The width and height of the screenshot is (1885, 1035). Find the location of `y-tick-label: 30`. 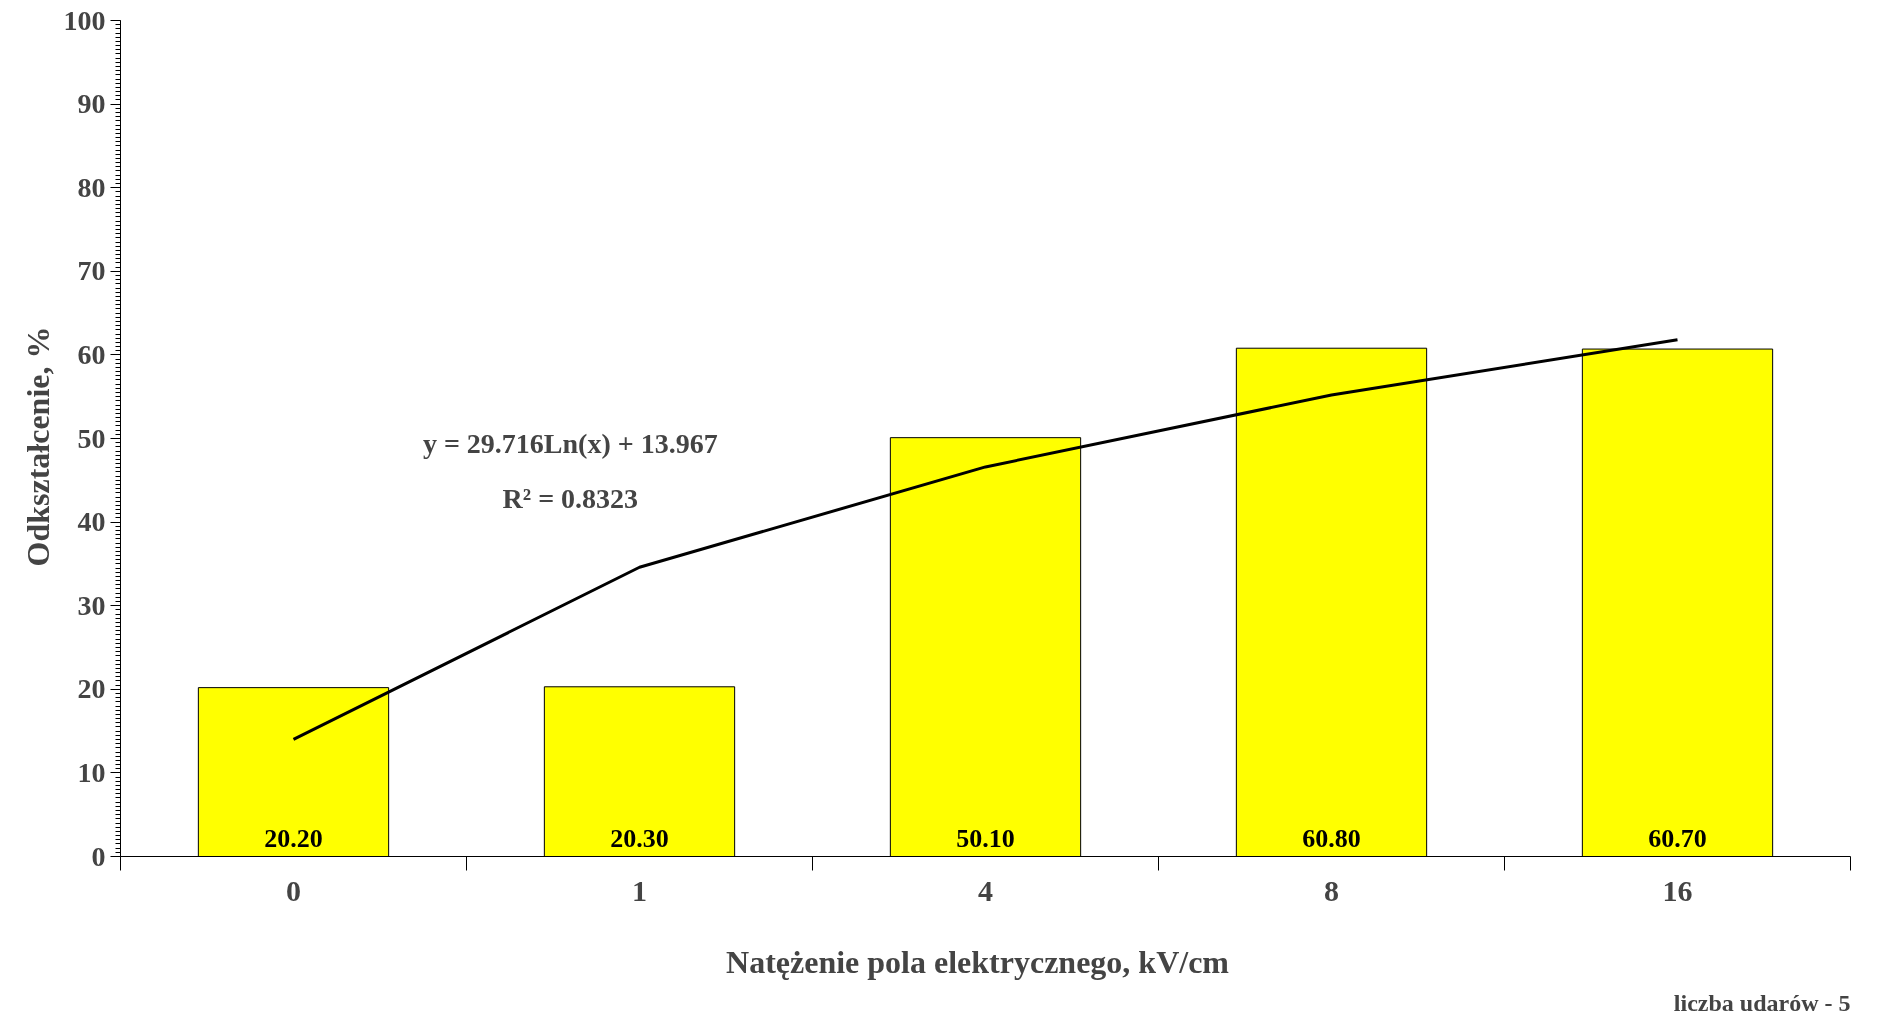

y-tick-label: 30 is located at coordinates (91, 605).